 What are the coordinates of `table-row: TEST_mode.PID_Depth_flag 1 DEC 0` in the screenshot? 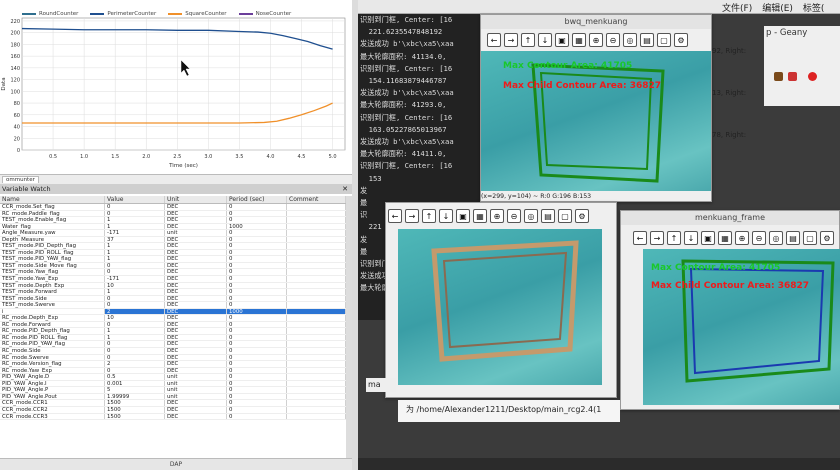 It's located at (173, 246).